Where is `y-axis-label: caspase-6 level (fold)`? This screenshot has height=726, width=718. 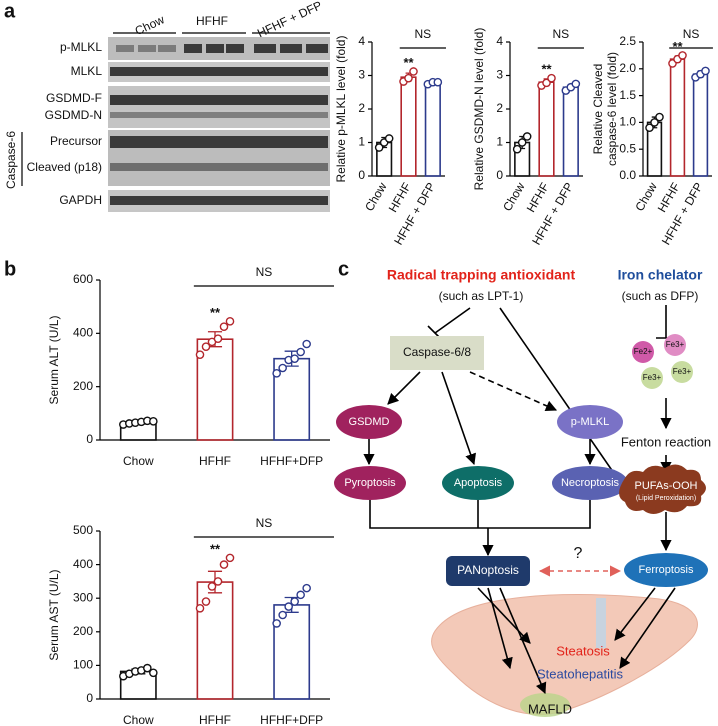
y-axis-label: caspase-6 level (fold) is located at coordinates (612, 109).